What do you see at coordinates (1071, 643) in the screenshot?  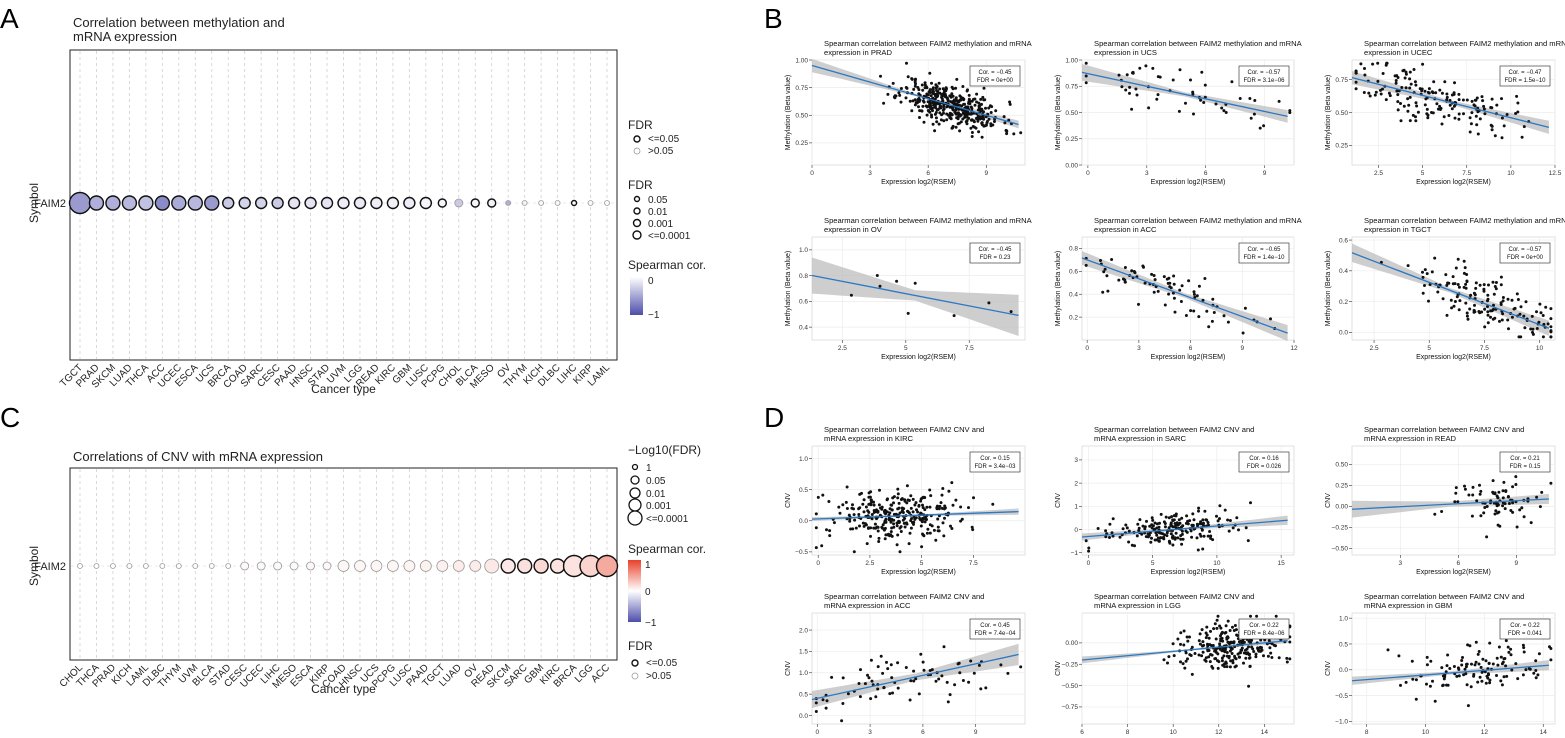 I see `y-tick-label: 0.00` at bounding box center [1071, 643].